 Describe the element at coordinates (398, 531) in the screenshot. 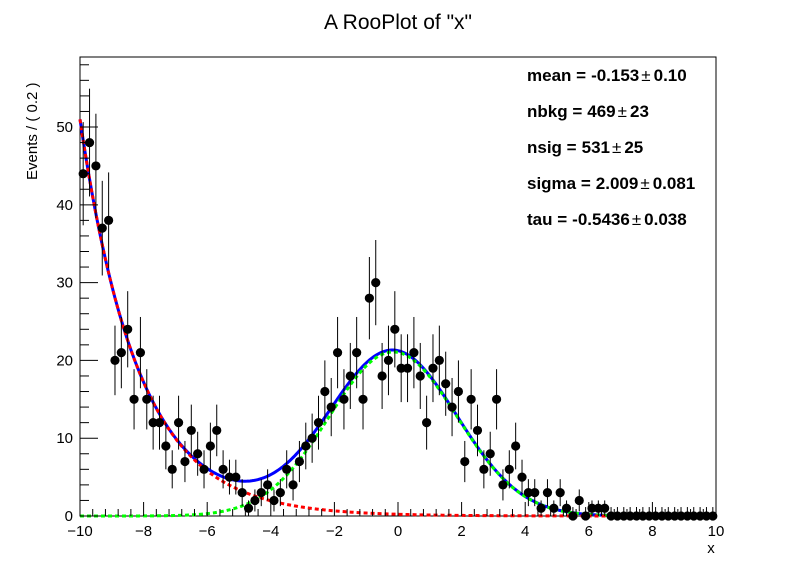

I see `x-tick-label: 0` at that location.